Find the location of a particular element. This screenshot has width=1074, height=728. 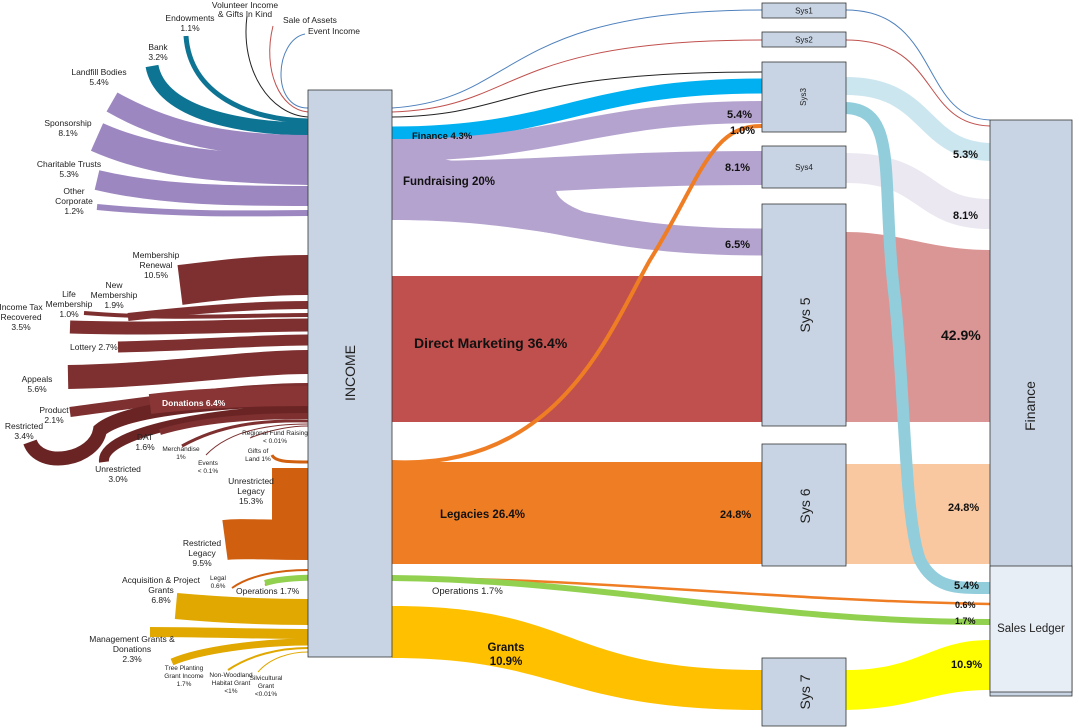

label-silvicultural: Silvicultural Grant <0.01% is located at coordinates (266, 686).